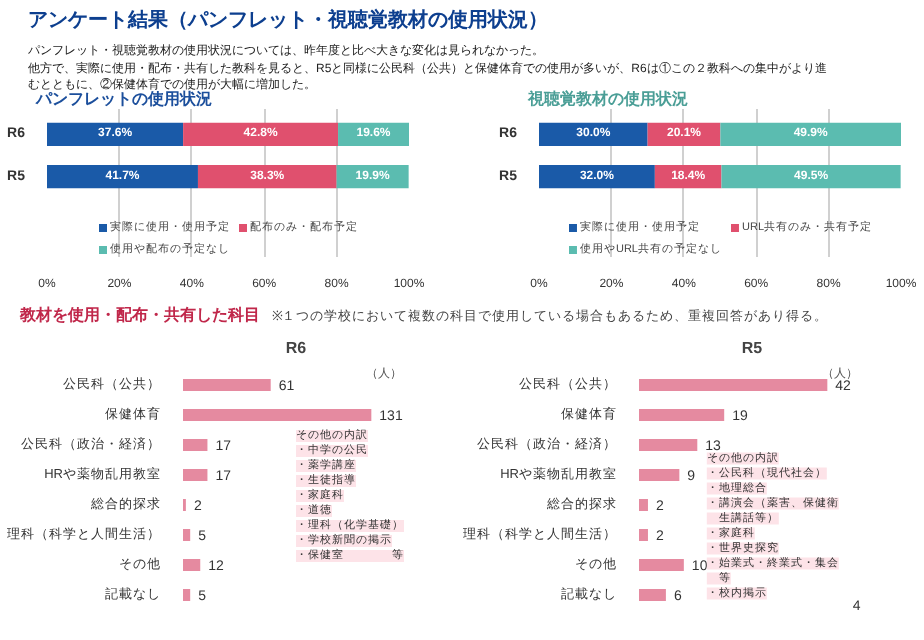 The height and width of the screenshot is (640, 924). Describe the element at coordinates (140, 315) in the screenshot. I see `text: 教材を使用・配布・共有した科目` at that location.